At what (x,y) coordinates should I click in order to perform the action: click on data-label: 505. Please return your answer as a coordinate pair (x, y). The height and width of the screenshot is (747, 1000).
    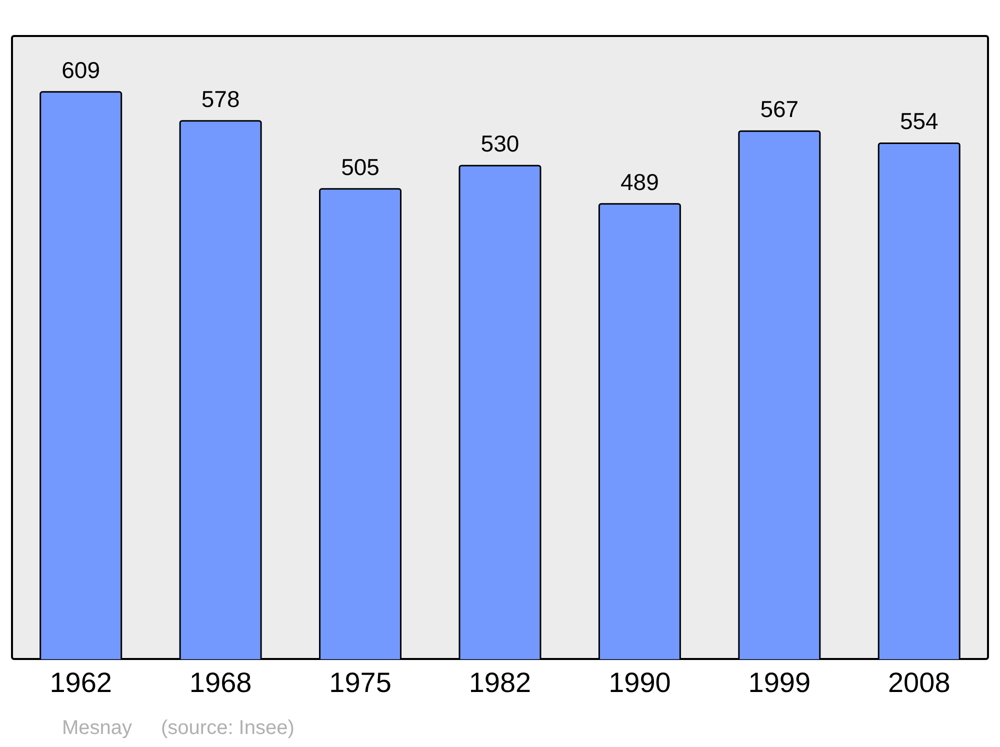
    Looking at the image, I should click on (360, 167).